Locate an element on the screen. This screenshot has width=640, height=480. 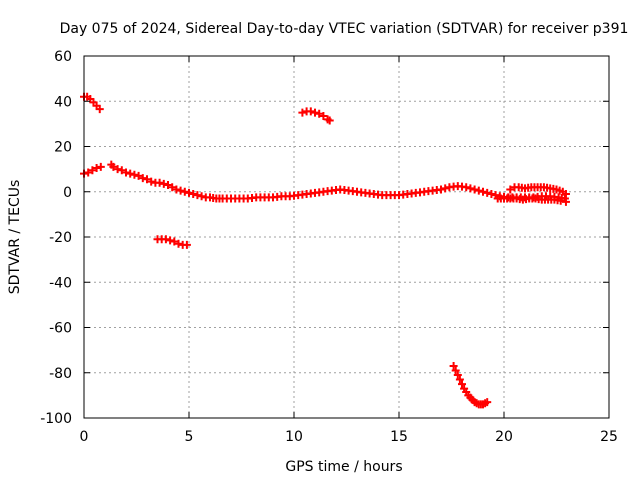
x-tick-label: 0 is located at coordinates (84, 437).